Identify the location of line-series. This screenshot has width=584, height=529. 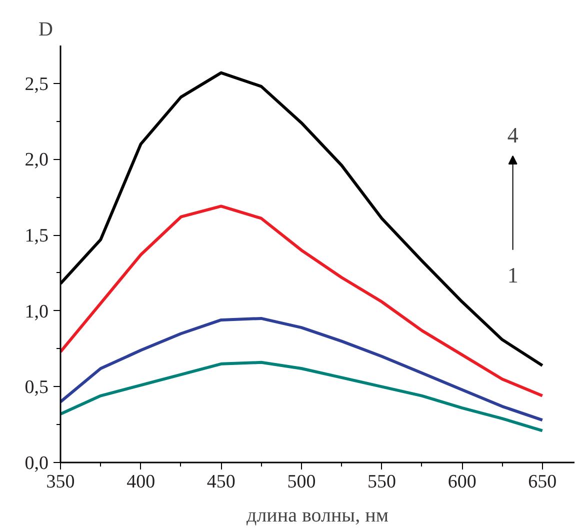
(302, 396).